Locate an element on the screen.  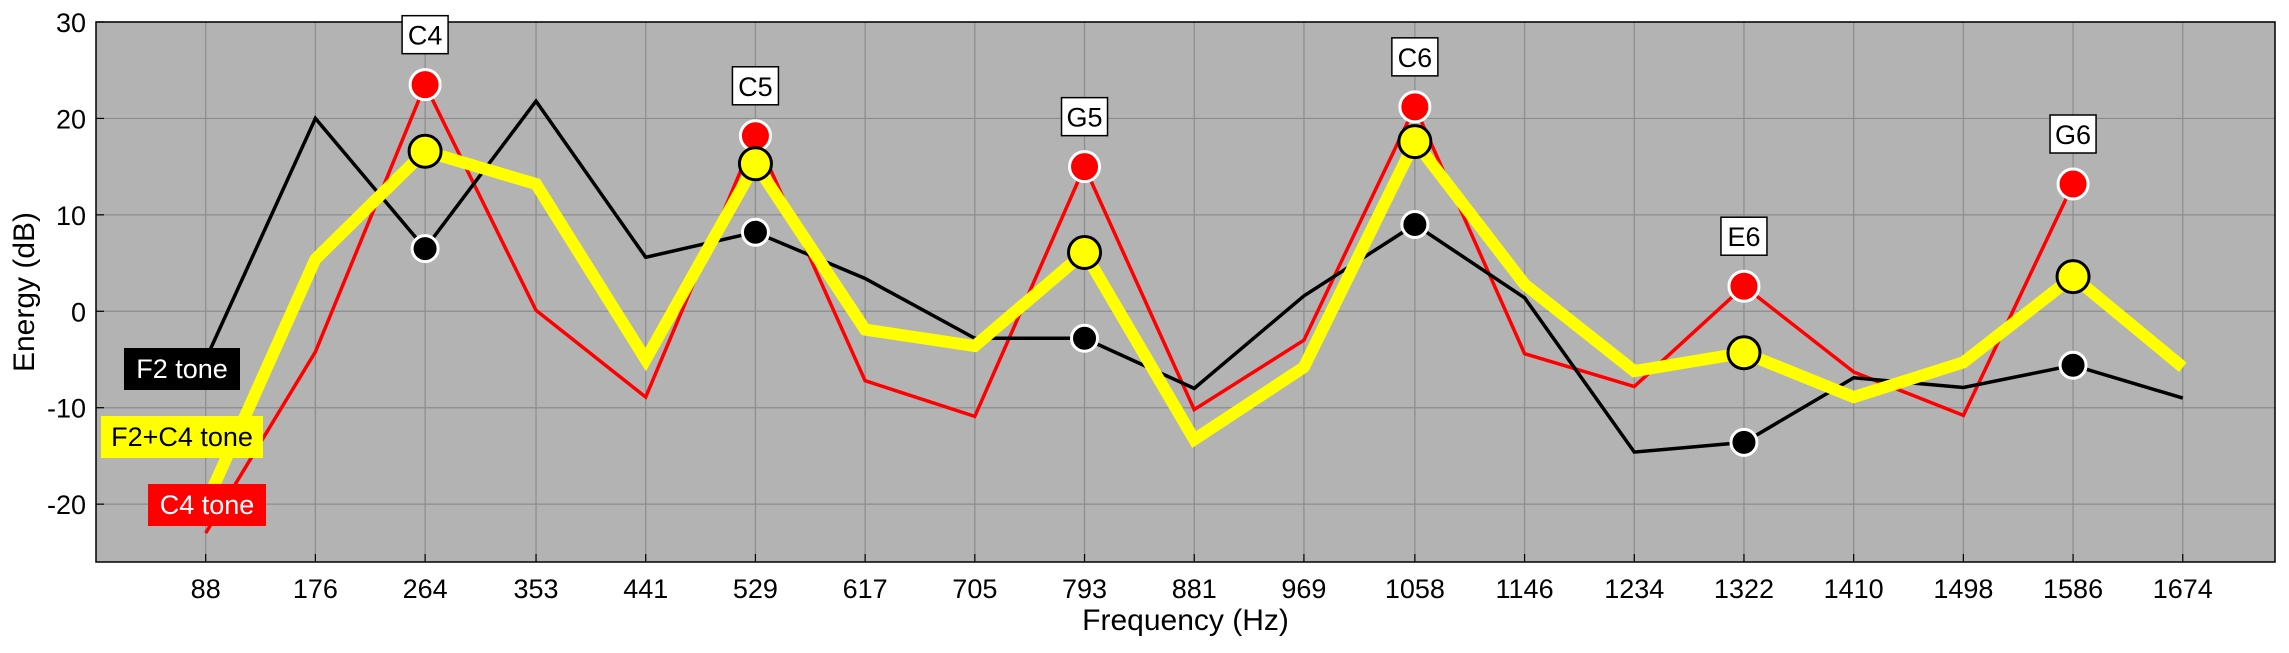
y-tick-label: 30 is located at coordinates (71, 23).